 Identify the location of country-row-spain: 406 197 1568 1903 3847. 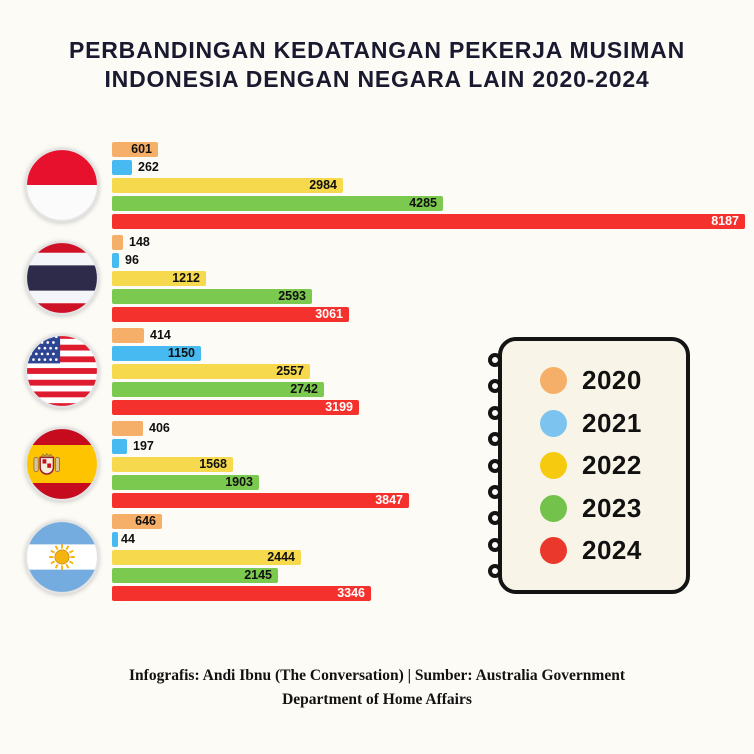
(389, 464).